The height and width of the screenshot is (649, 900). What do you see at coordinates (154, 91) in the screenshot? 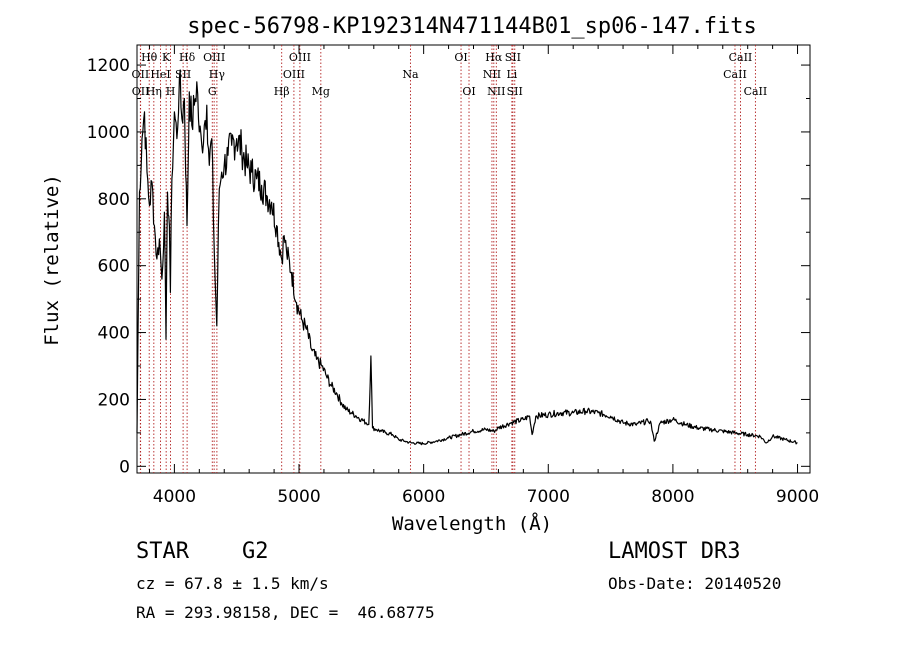
I see `spectral-line-label: Hη` at bounding box center [154, 91].